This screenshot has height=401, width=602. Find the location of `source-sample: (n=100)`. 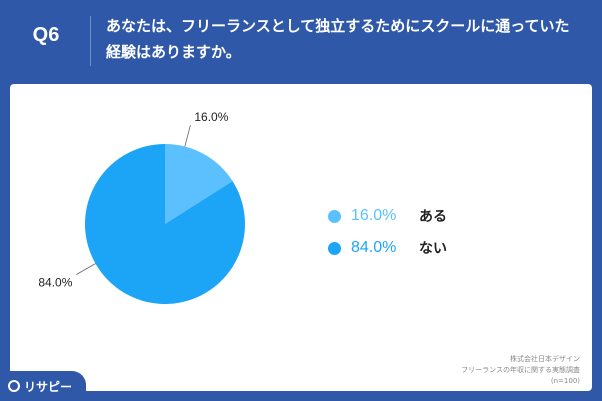

source-sample: (n=100) is located at coordinates (565, 381).